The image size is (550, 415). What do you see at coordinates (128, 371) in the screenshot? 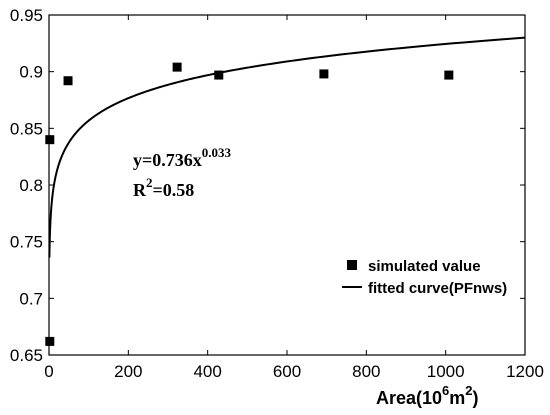
I see `x-tick-label: 200` at bounding box center [128, 371].